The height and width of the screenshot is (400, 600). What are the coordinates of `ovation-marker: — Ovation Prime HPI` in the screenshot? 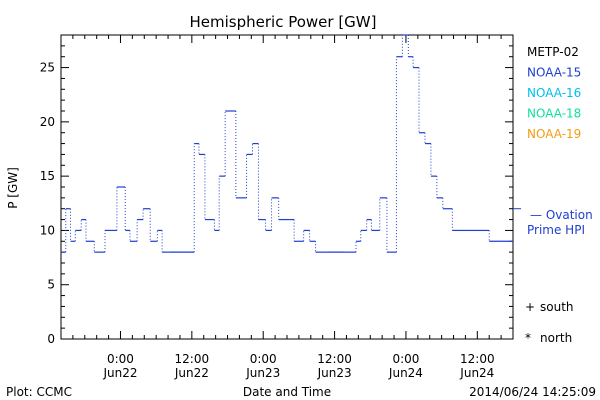 It's located at (553, 222).